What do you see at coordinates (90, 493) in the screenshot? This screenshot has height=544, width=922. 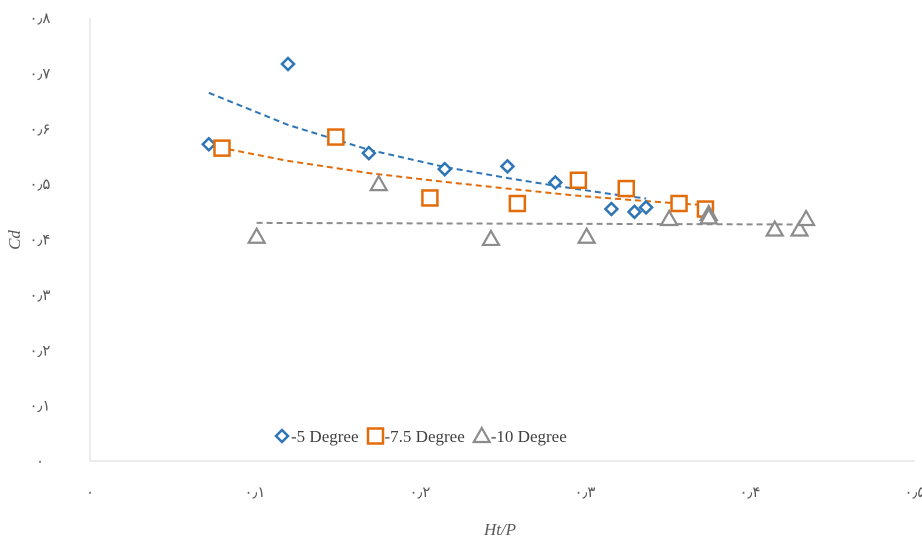 I see `x-tick-label: ۰` at bounding box center [90, 493].